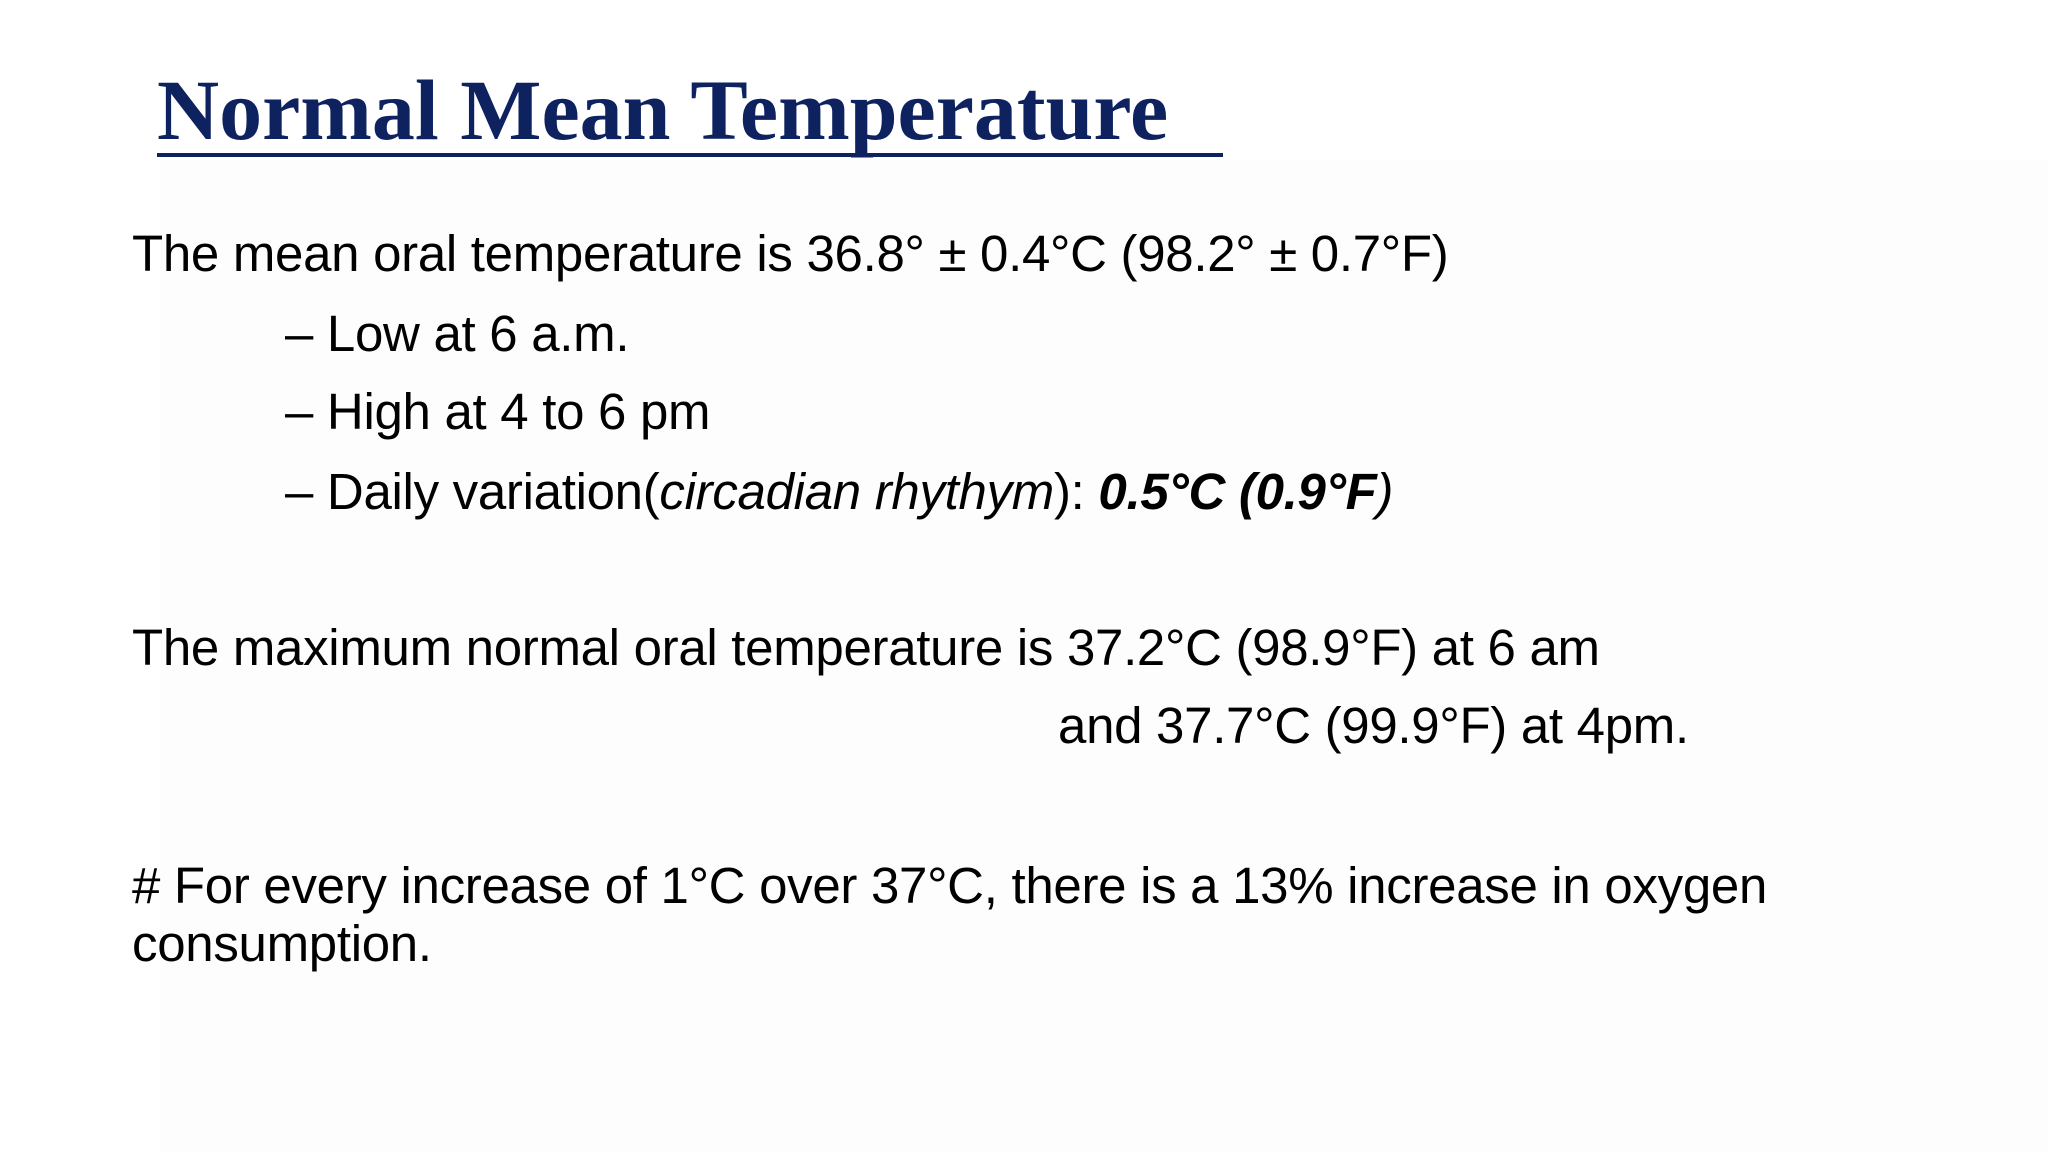 This screenshot has height=1152, width=2048. Describe the element at coordinates (282, 943) in the screenshot. I see `oxygen-consumption-text-continued: consumption.` at that location.